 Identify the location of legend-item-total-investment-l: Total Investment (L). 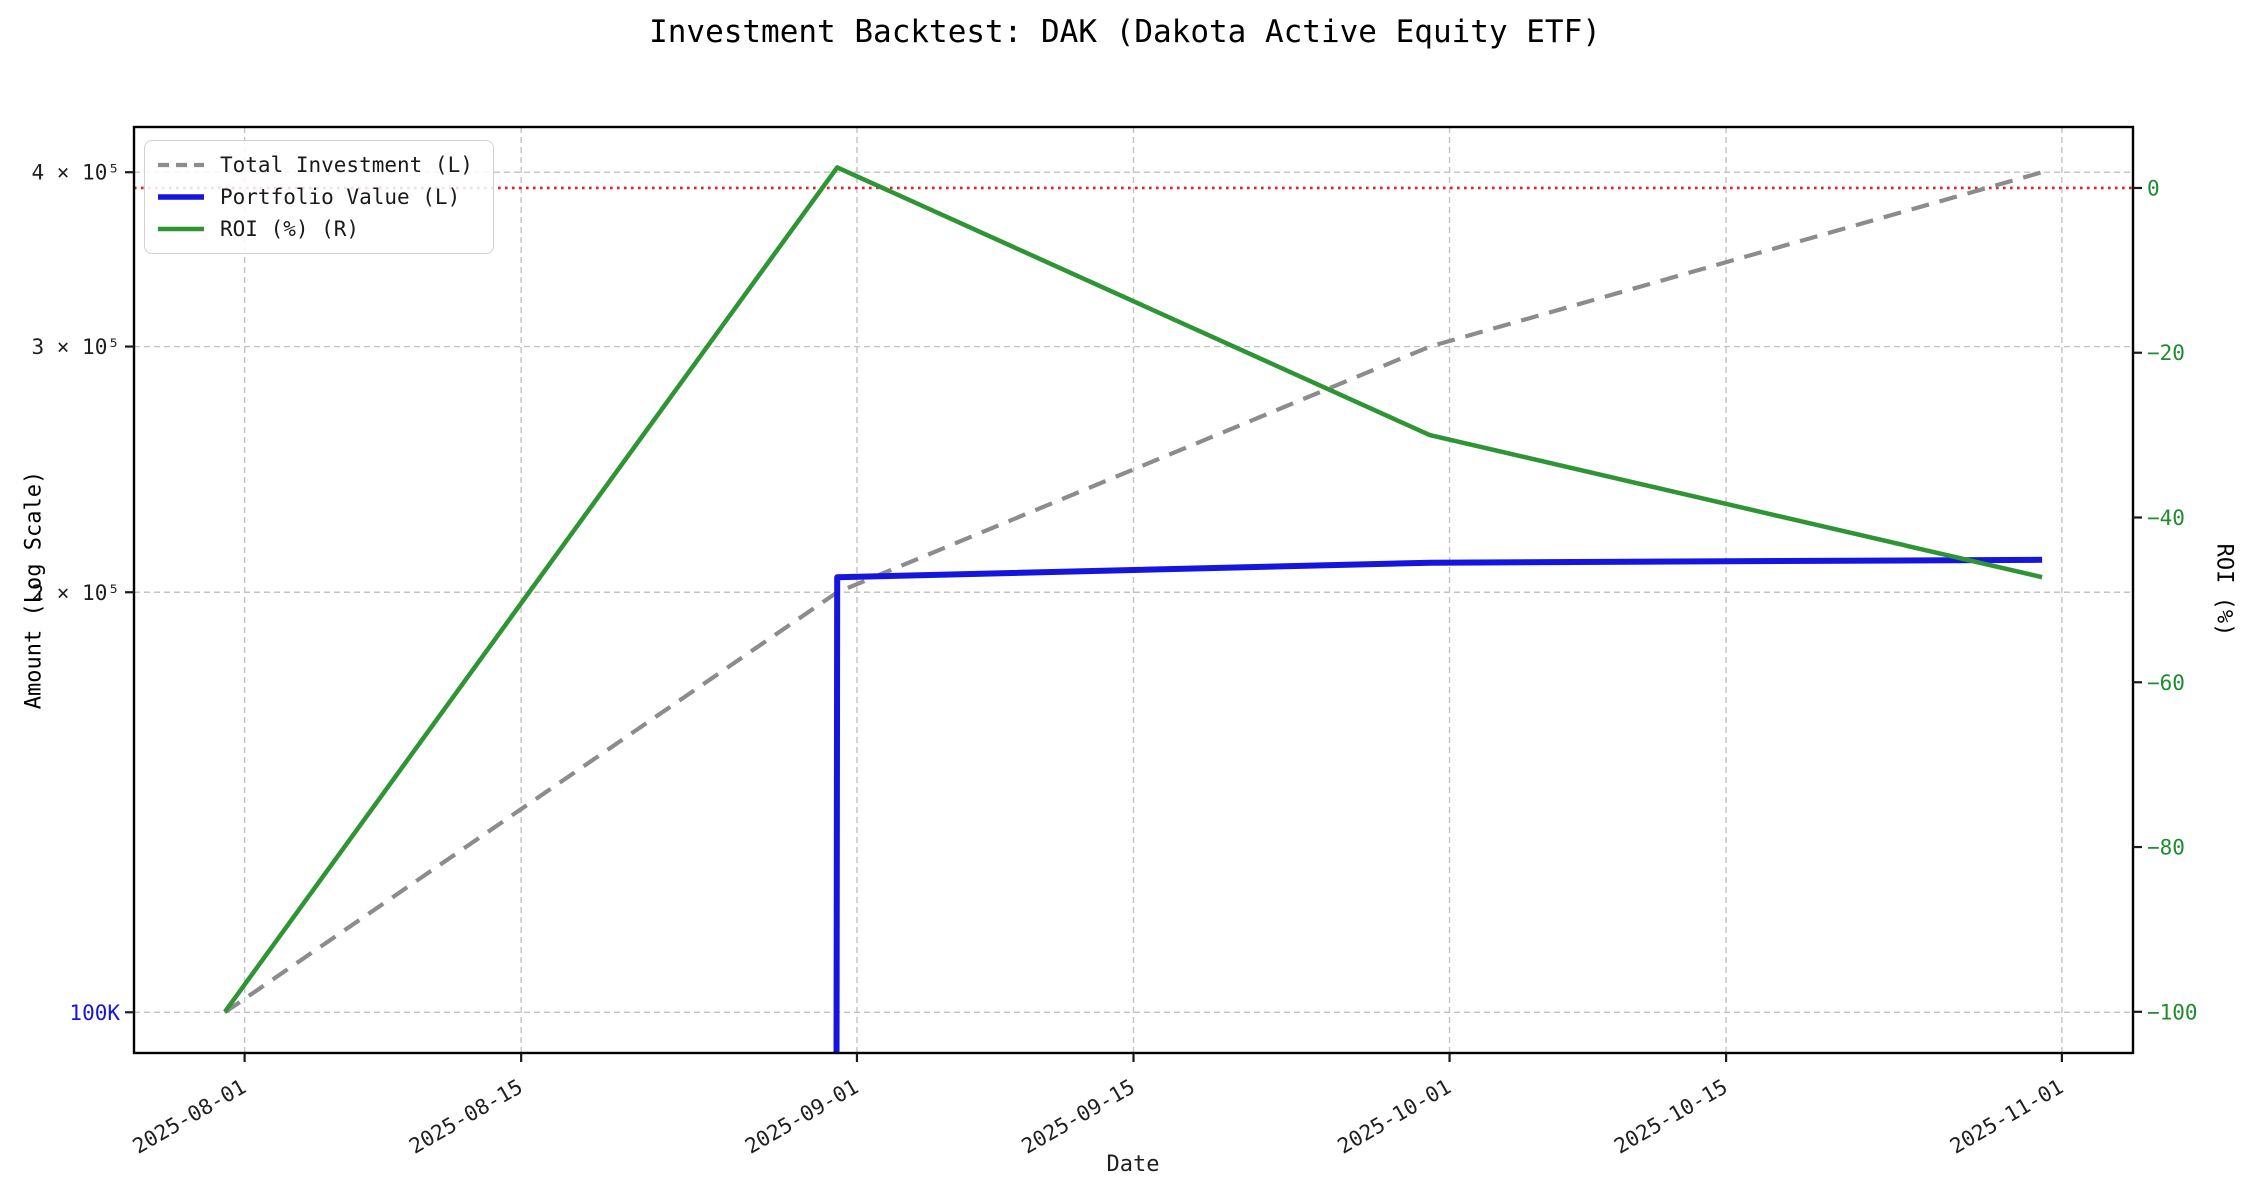
(315, 165).